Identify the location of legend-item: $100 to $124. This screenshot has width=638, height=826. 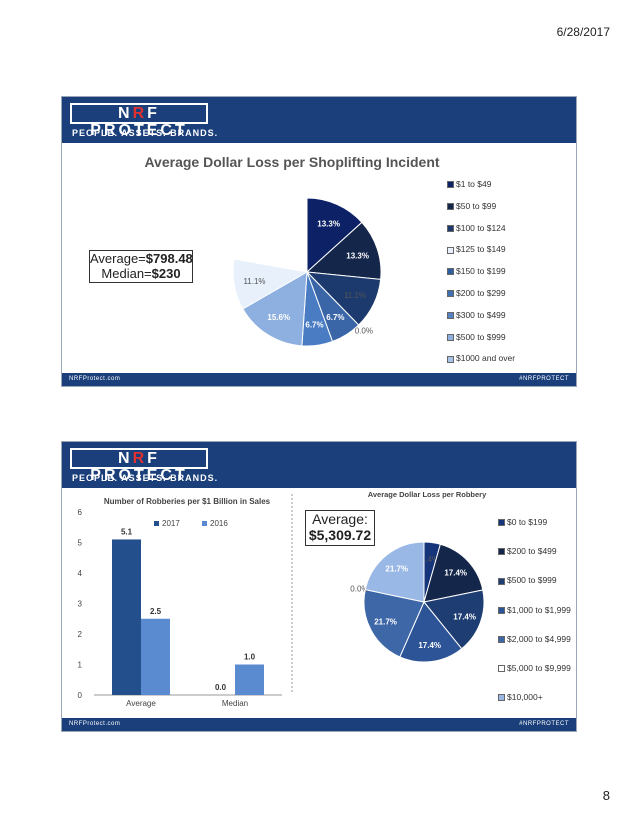
(476, 228).